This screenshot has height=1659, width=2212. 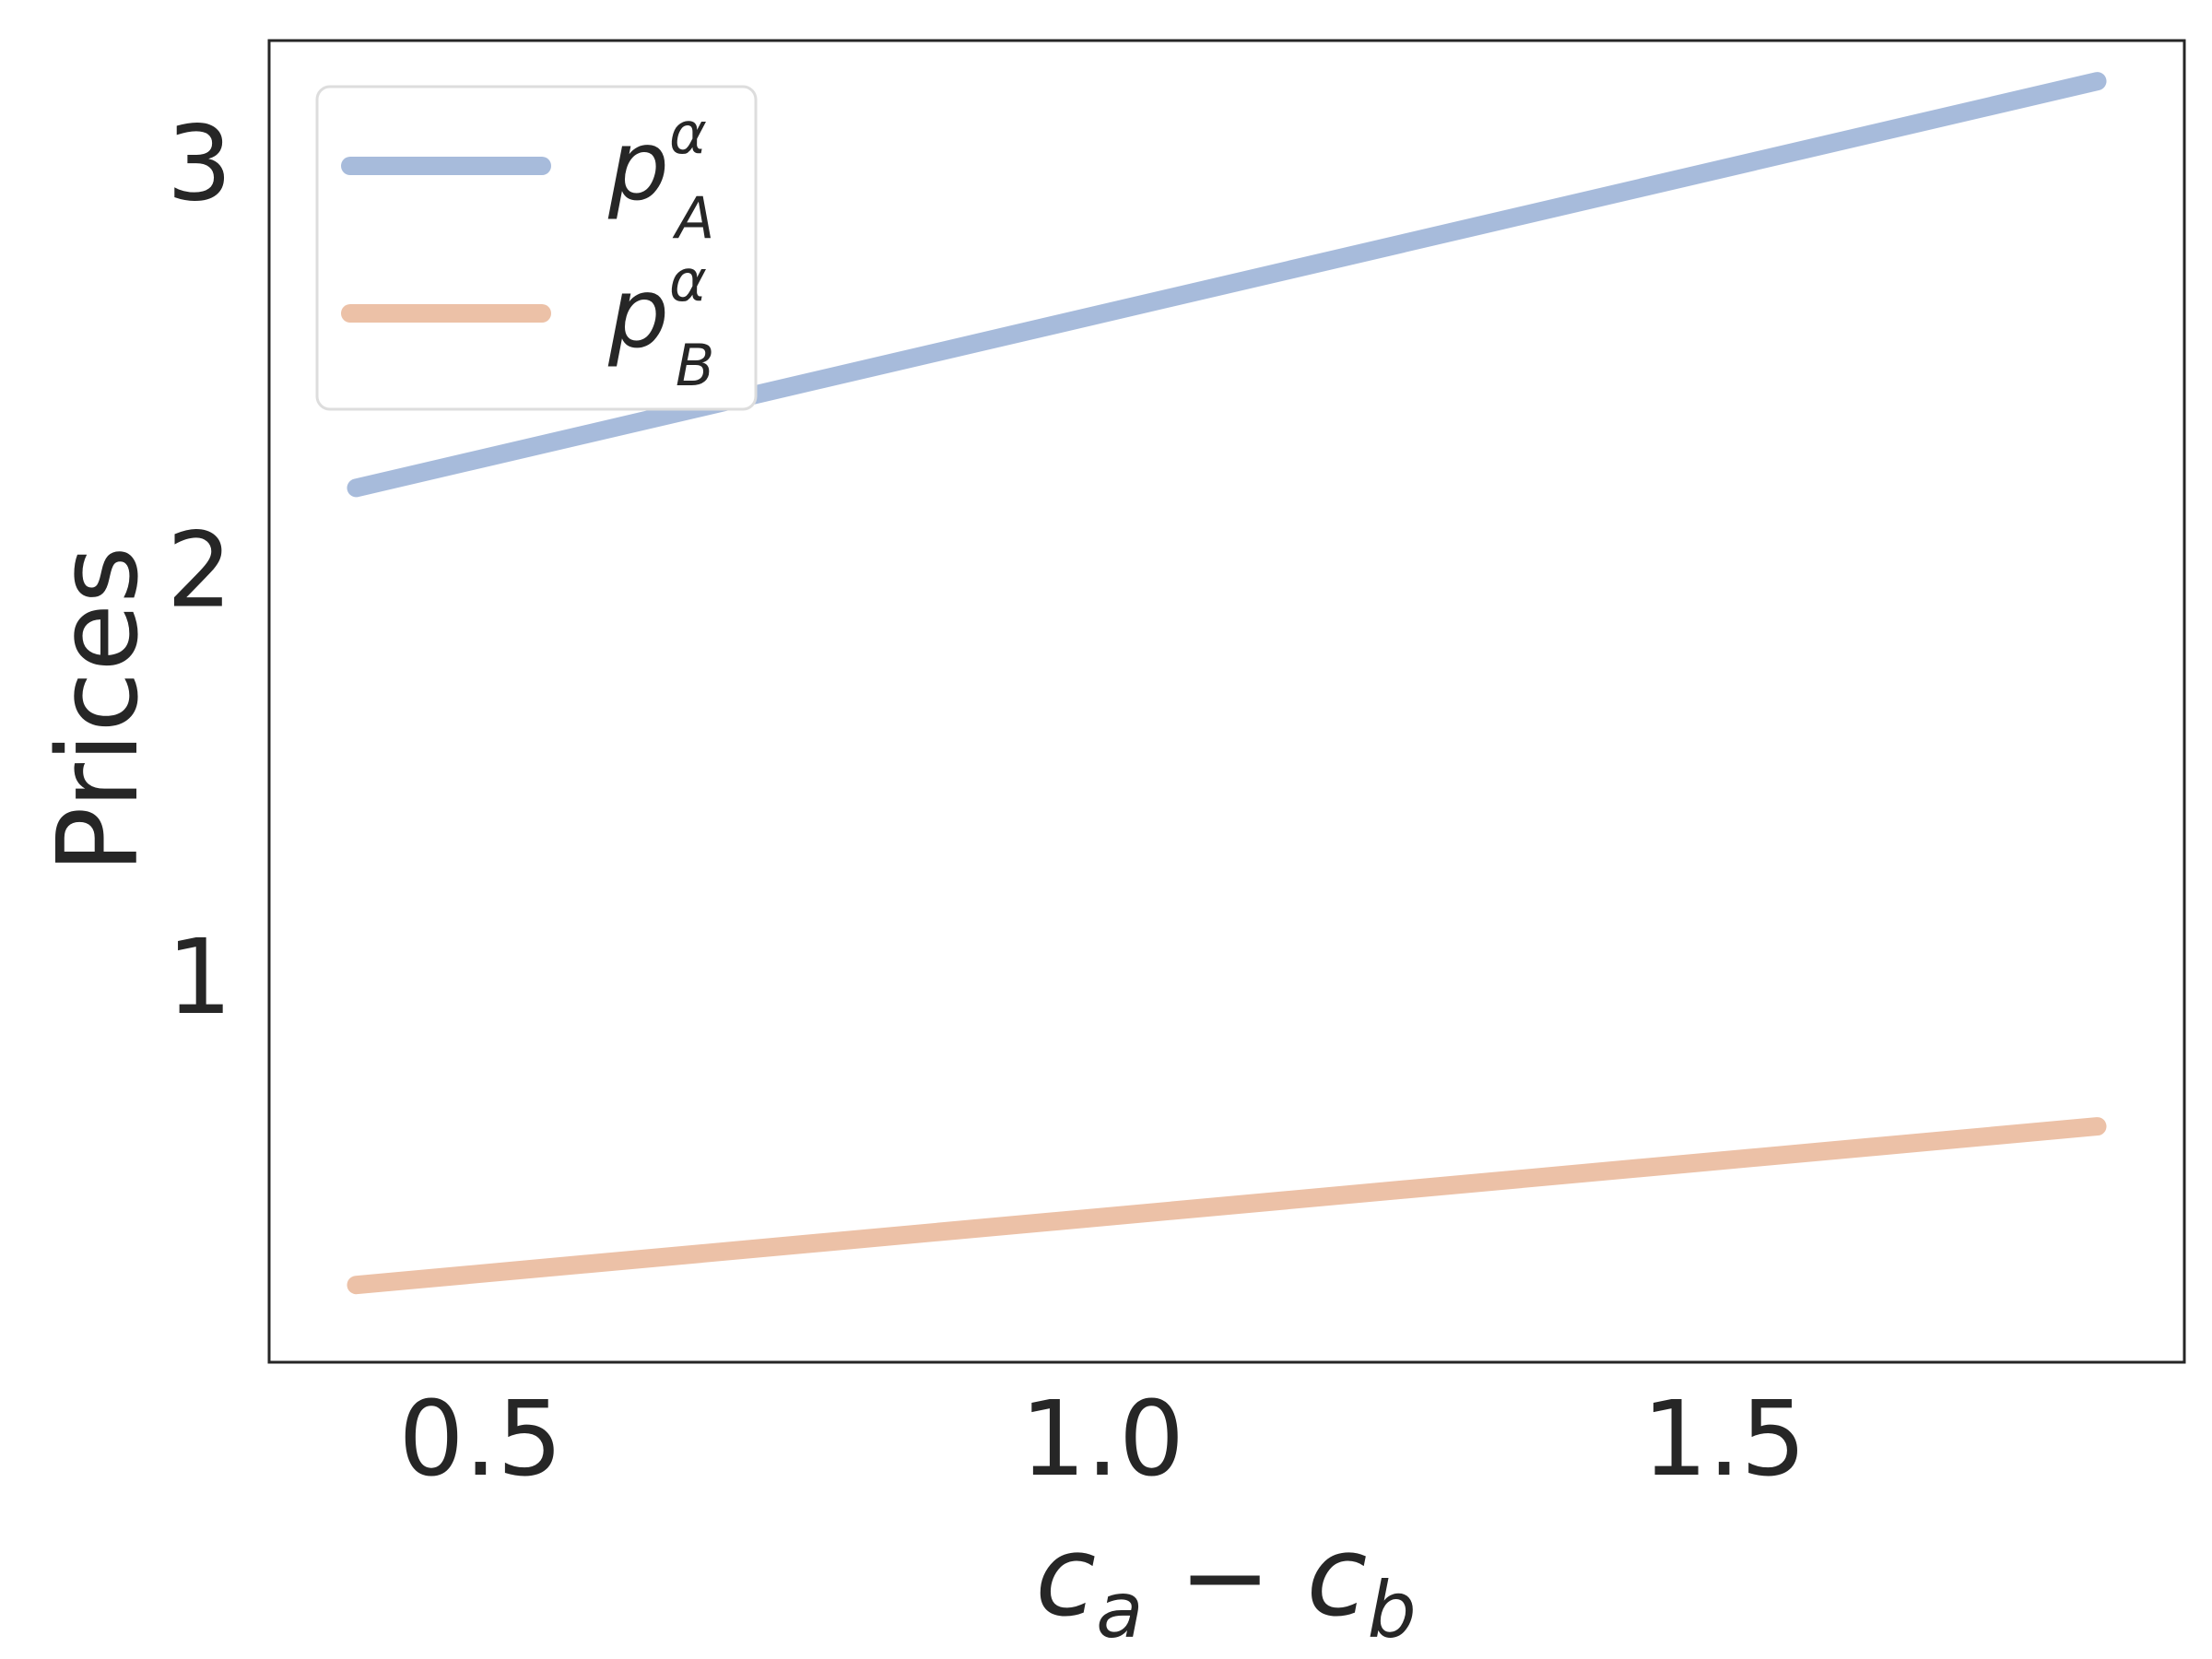 I want to click on legend: pα A pα B, so click(x=536, y=248).